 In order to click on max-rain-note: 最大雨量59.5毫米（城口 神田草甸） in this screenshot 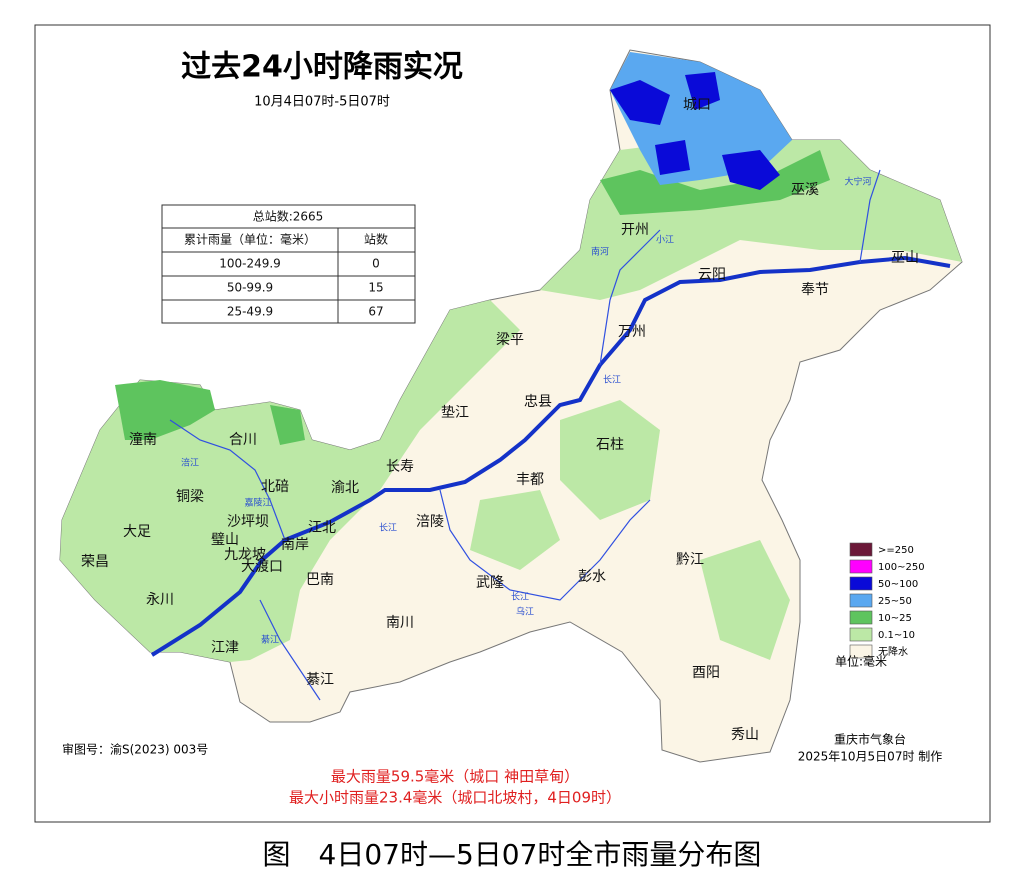, I will do `click(455, 777)`.